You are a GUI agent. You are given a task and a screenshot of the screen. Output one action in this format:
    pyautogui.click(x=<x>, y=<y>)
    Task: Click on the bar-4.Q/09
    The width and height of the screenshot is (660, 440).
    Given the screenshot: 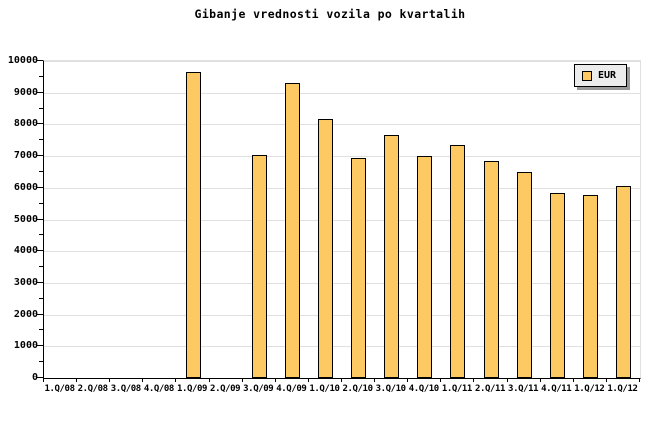 What is the action you would take?
    pyautogui.click(x=292, y=230)
    